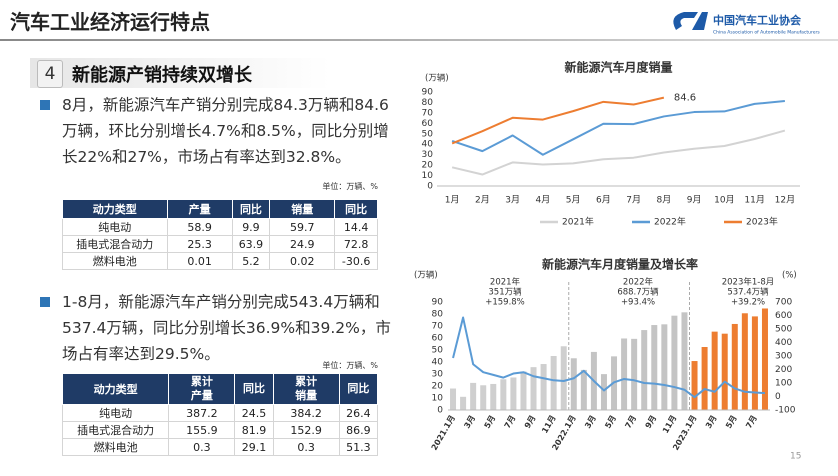 This screenshot has height=476, width=838. Describe the element at coordinates (428, 113) in the screenshot. I see `y-tick-label: 70` at that location.